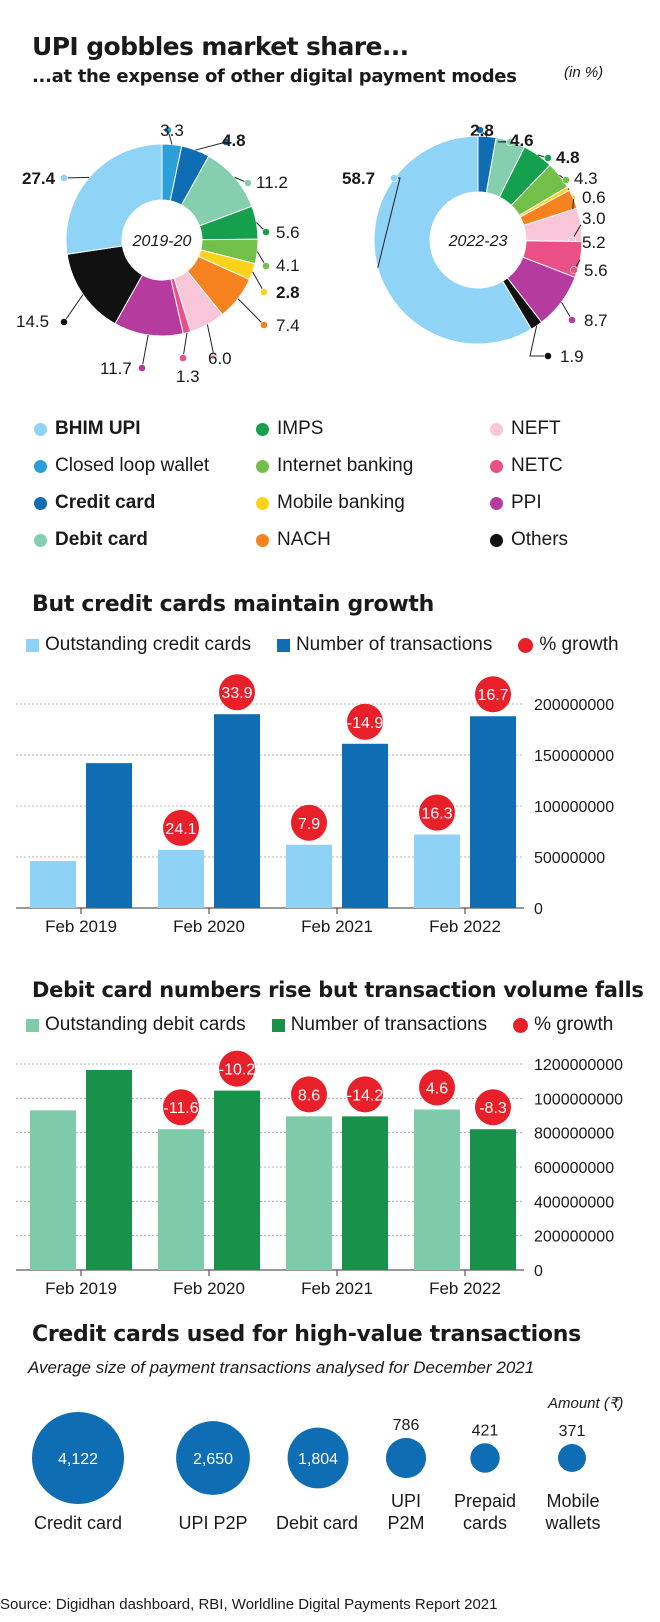  Describe the element at coordinates (341, 502) in the screenshot. I see `legend-label: Mobile banking` at that location.